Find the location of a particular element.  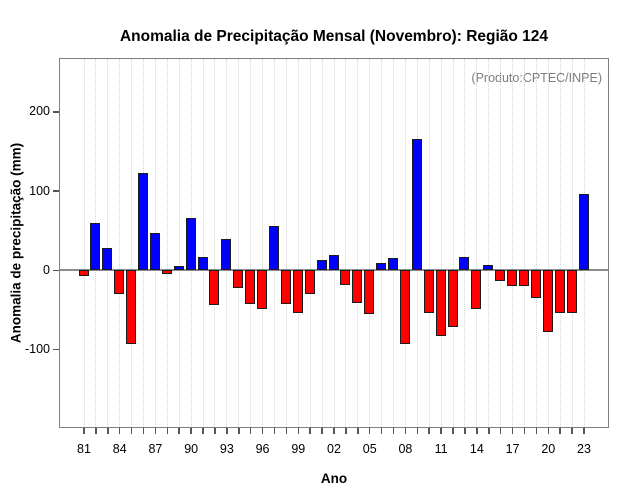

x-tick-label: 93 is located at coordinates (226, 449).